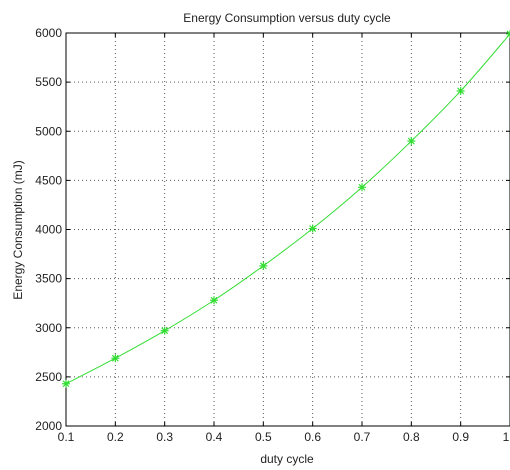  I want to click on y-tick-label: 6000, so click(48, 33).